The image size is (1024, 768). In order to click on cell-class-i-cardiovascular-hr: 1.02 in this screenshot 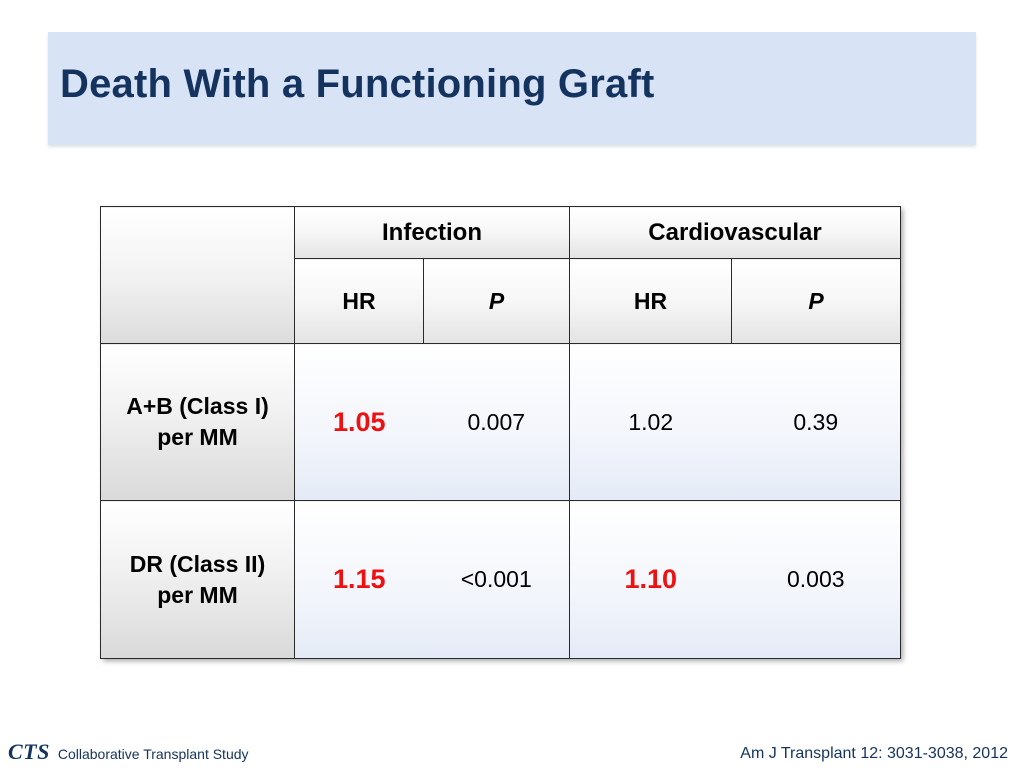, I will do `click(650, 422)`.